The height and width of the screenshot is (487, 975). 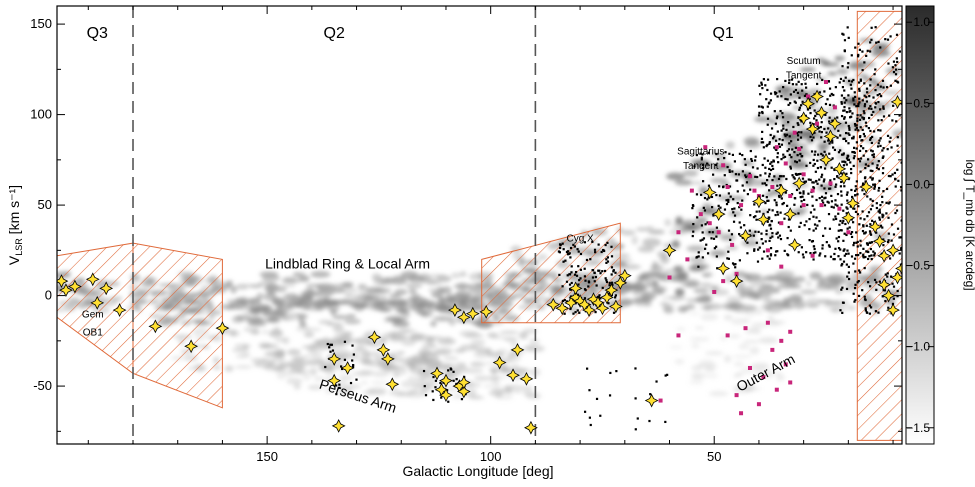 What do you see at coordinates (700, 151) in the screenshot?
I see `annotation-label: Sagittarius` at bounding box center [700, 151].